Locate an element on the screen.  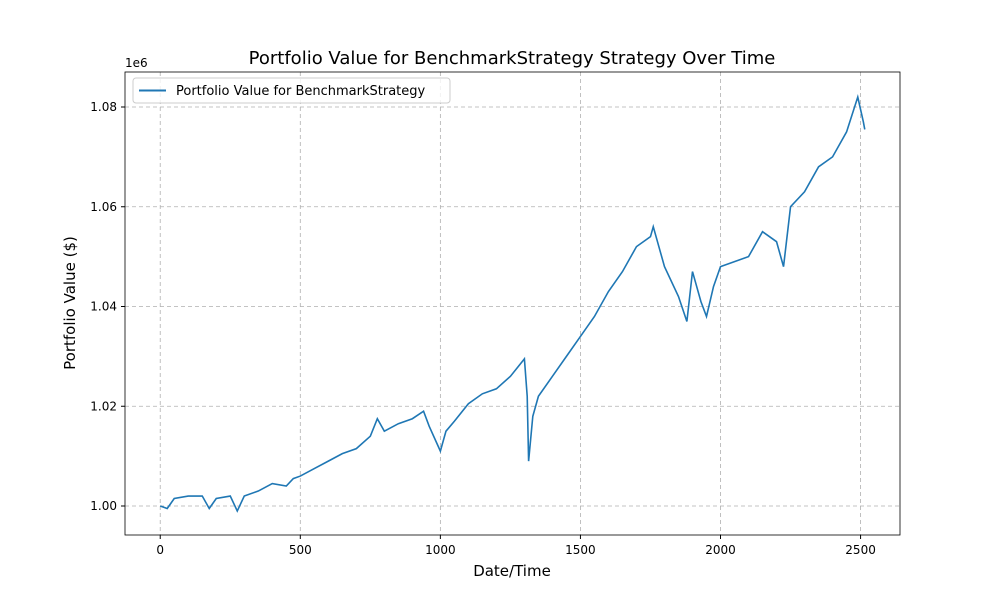
legend-label: Portfolio Value for BenchmarkStrategy is located at coordinates (301, 91).